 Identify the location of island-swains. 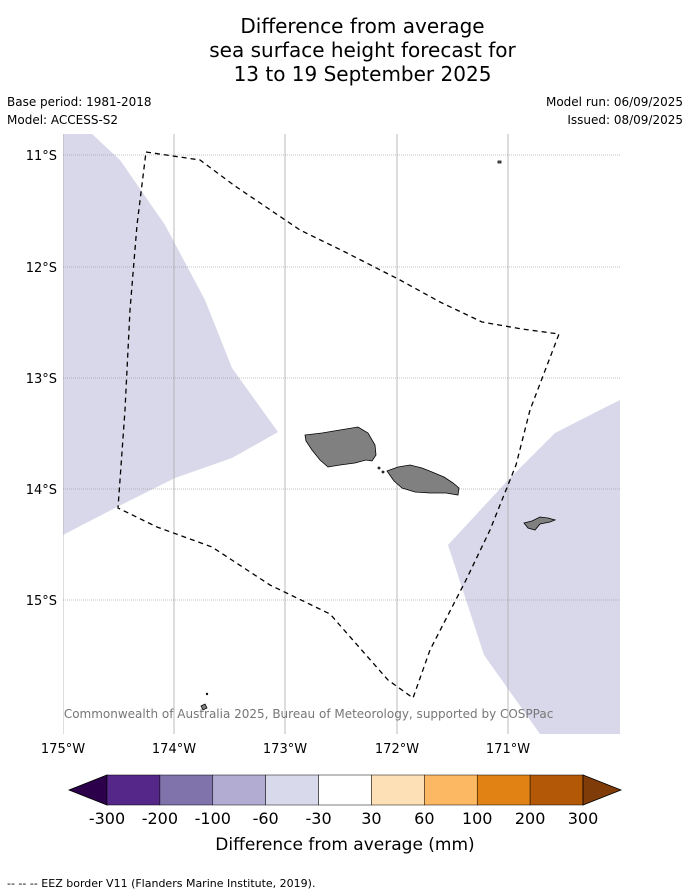
(499, 162).